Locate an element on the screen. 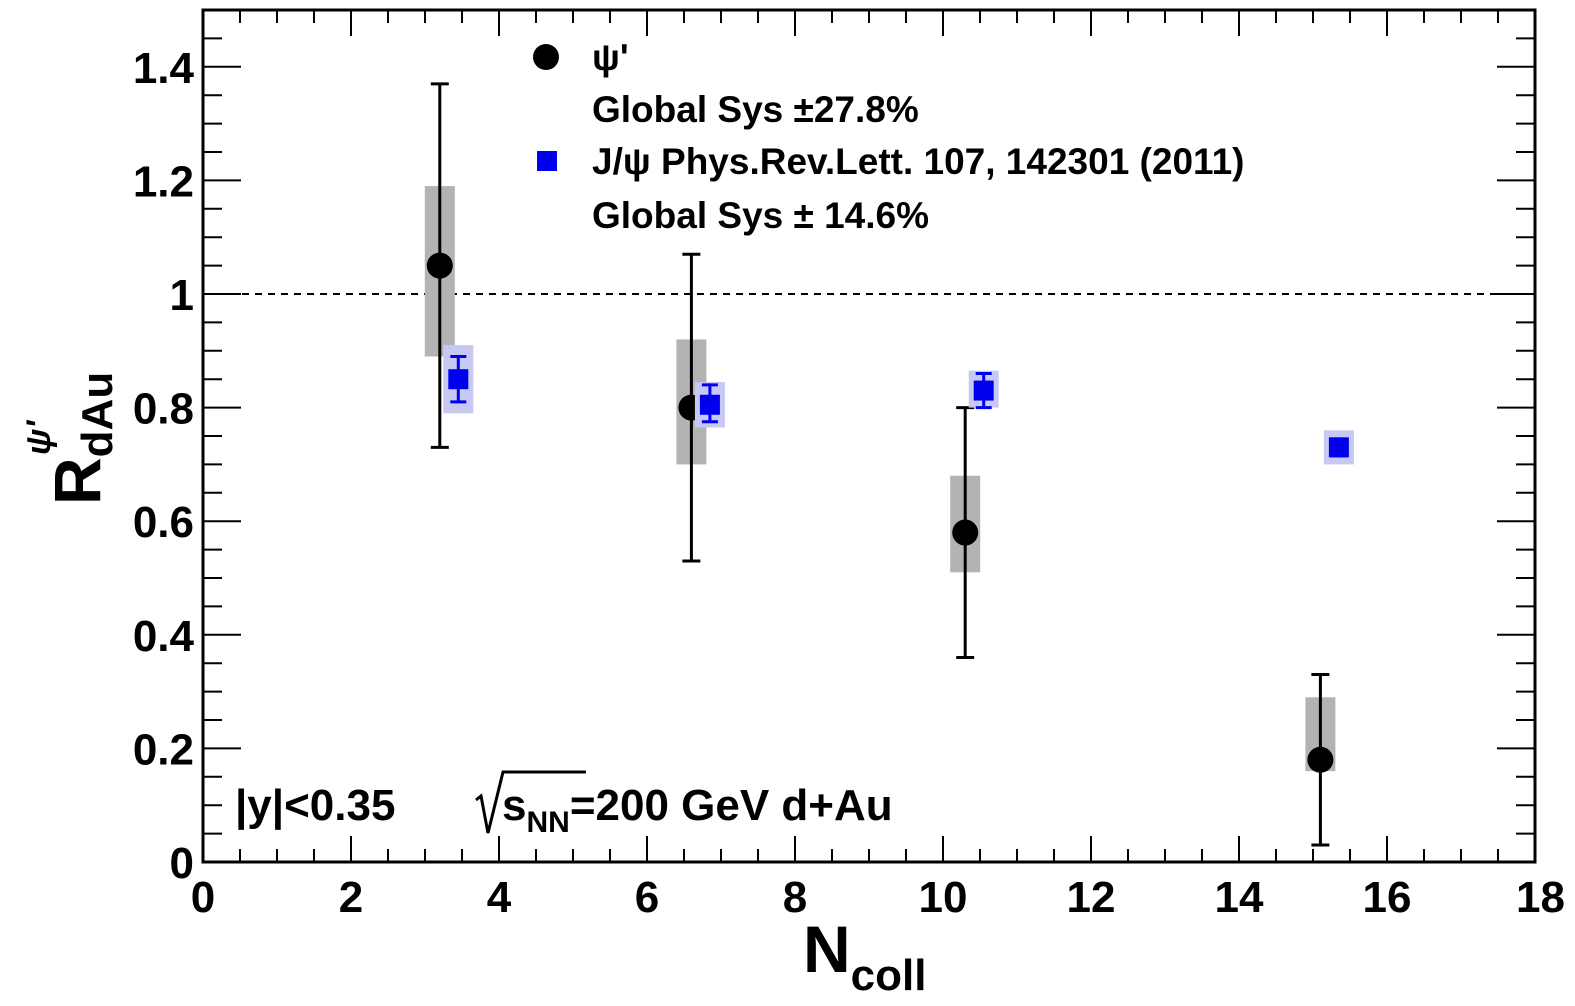  annotation-energy-rest: =200 GeV d+Au is located at coordinates (731, 805).